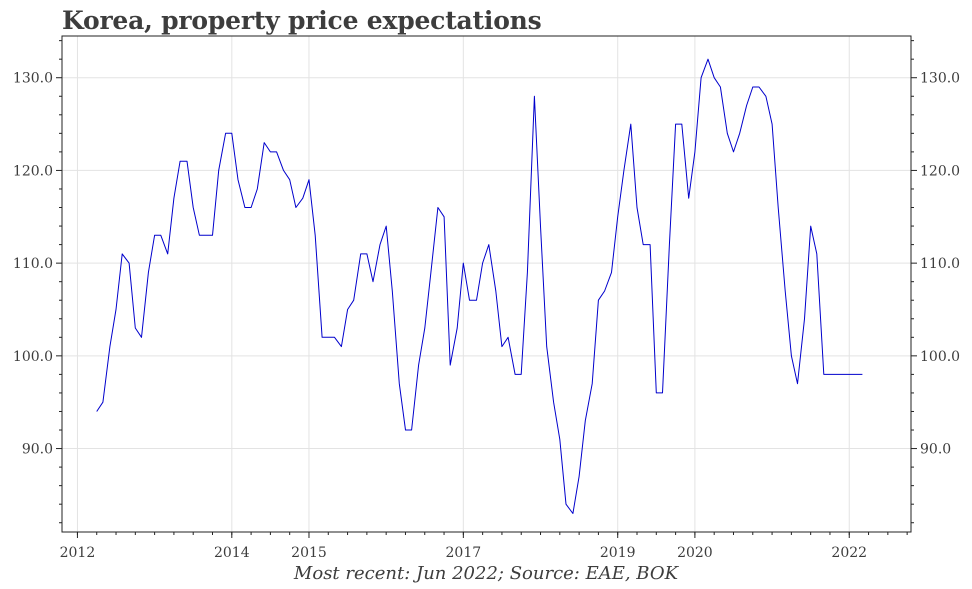  Describe the element at coordinates (464, 553) in the screenshot. I see `x-tick-label: 2017` at that location.